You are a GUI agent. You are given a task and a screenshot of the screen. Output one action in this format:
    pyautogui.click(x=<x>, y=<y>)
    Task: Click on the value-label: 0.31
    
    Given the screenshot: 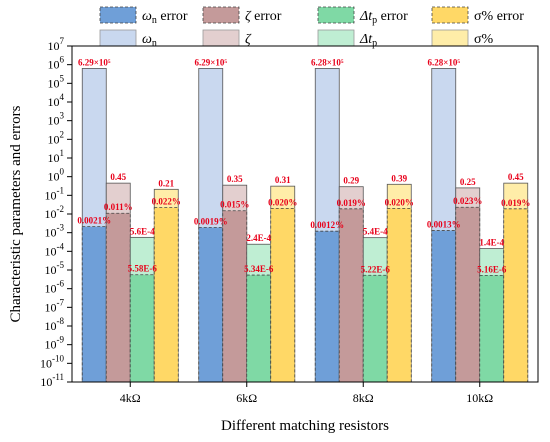 What is the action you would take?
    pyautogui.click(x=283, y=180)
    